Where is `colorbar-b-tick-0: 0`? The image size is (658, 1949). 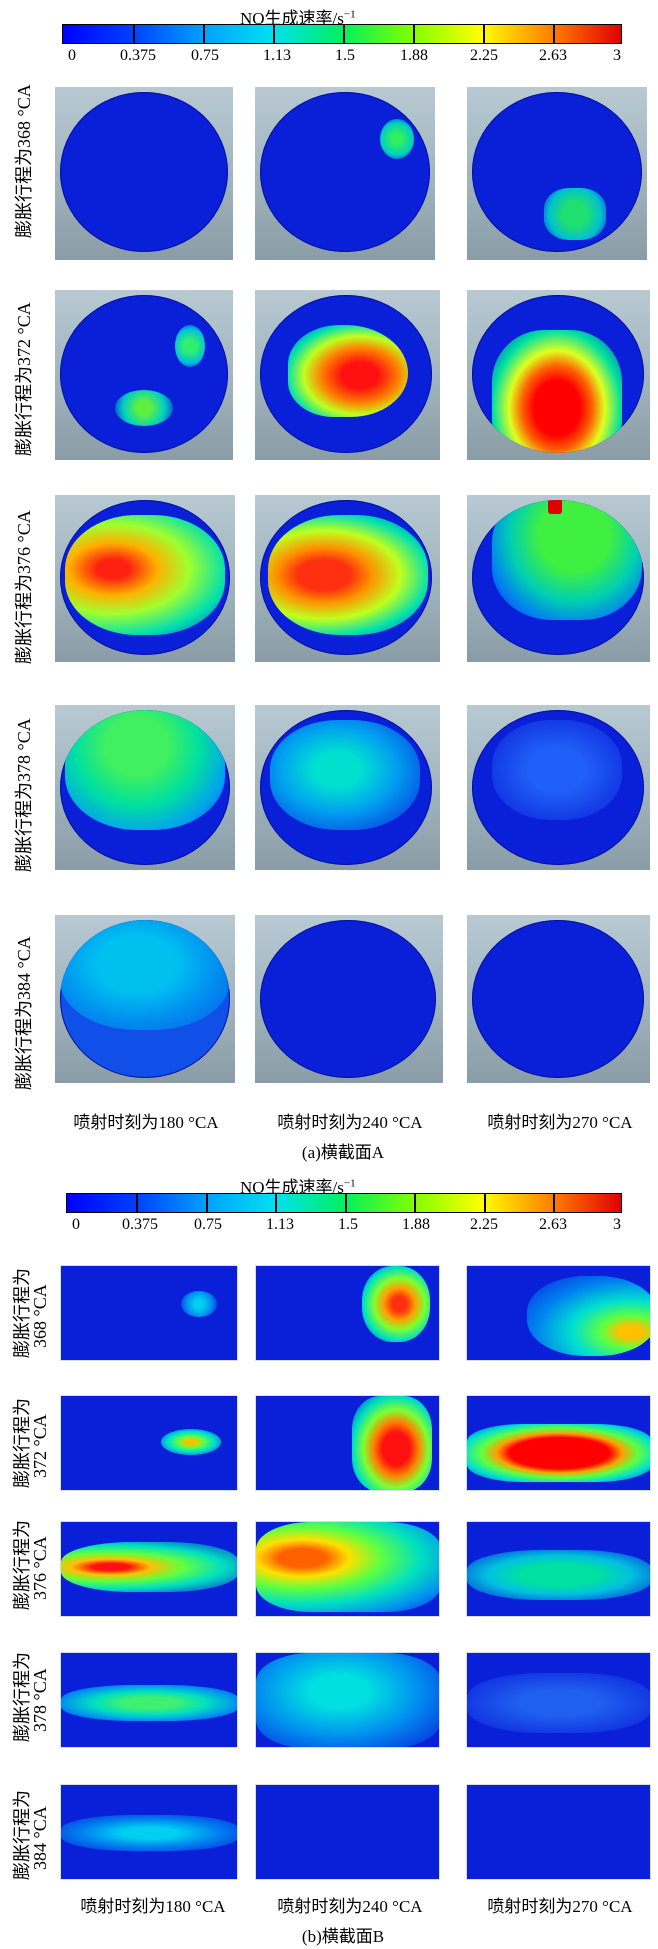
colorbar-b-tick-0: 0 is located at coordinates (76, 1224).